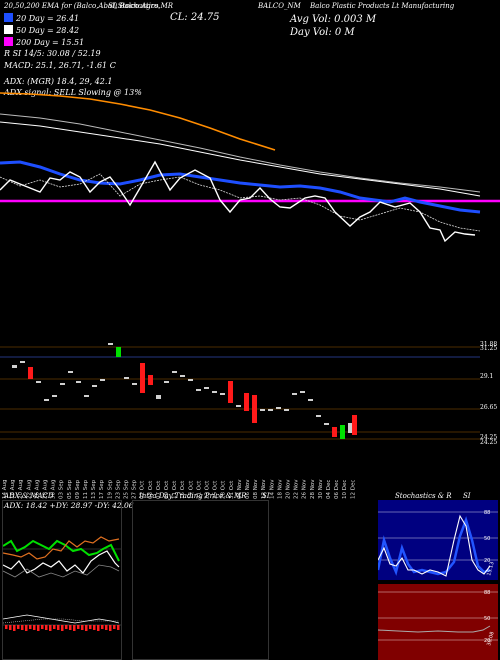 The width and height of the screenshot is (500, 660). I want to click on intraday-panel, so click(200, 580).